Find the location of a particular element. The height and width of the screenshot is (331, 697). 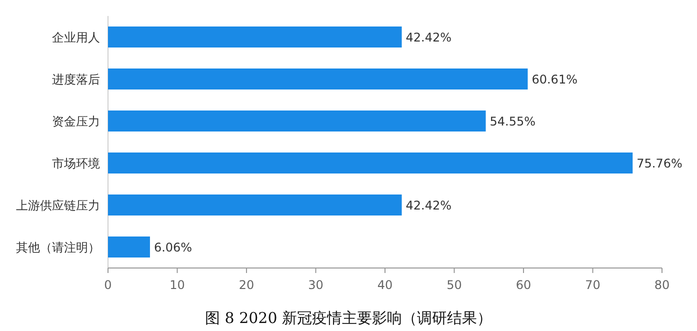

text: 图 8 2020 新冠疫情主要影响（调研结果） is located at coordinates (348, 318).